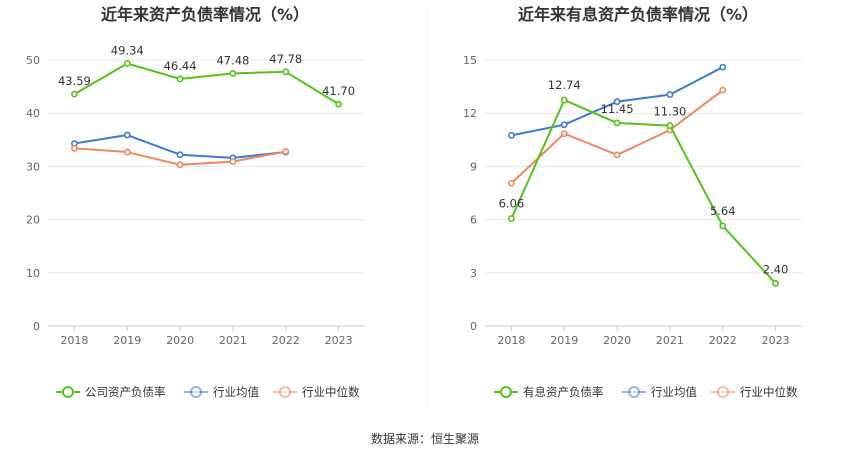 This screenshot has width=850, height=463. What do you see at coordinates (669, 112) in the screenshot?
I see `data-label: 11.30` at bounding box center [669, 112].